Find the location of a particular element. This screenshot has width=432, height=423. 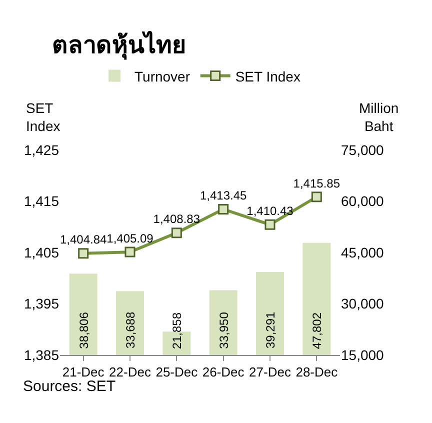

data-label: 33,950 is located at coordinates (223, 330).